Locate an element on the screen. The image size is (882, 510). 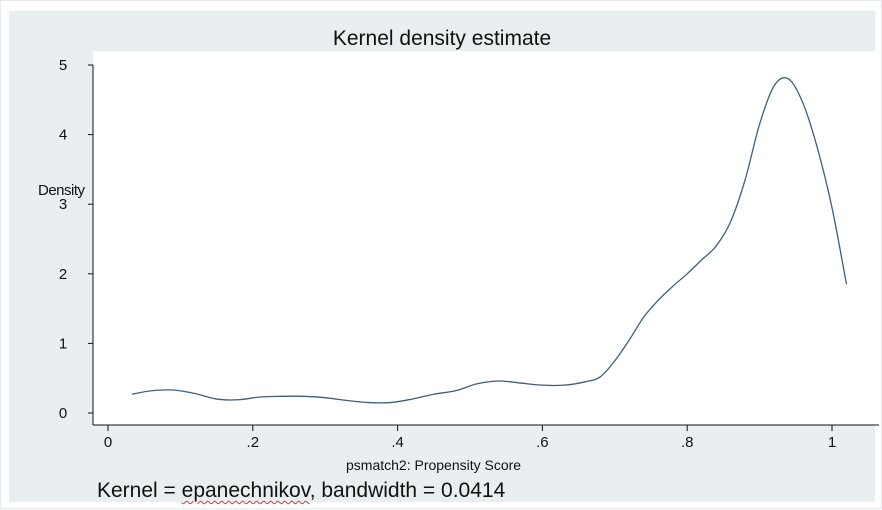
y-axis-label: Density is located at coordinates (61, 190).